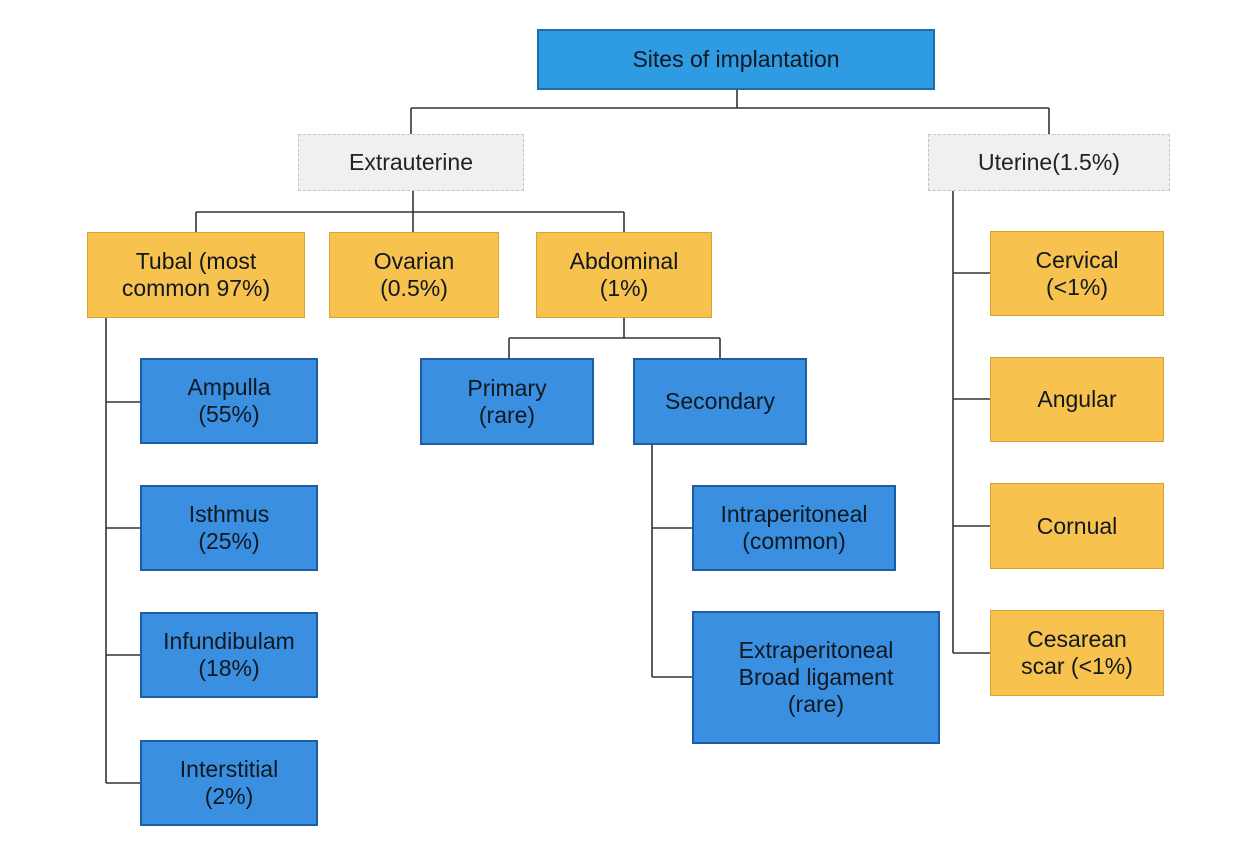  What do you see at coordinates (624, 275) in the screenshot?
I see `node-abdominal: Abdominal (1%)` at bounding box center [624, 275].